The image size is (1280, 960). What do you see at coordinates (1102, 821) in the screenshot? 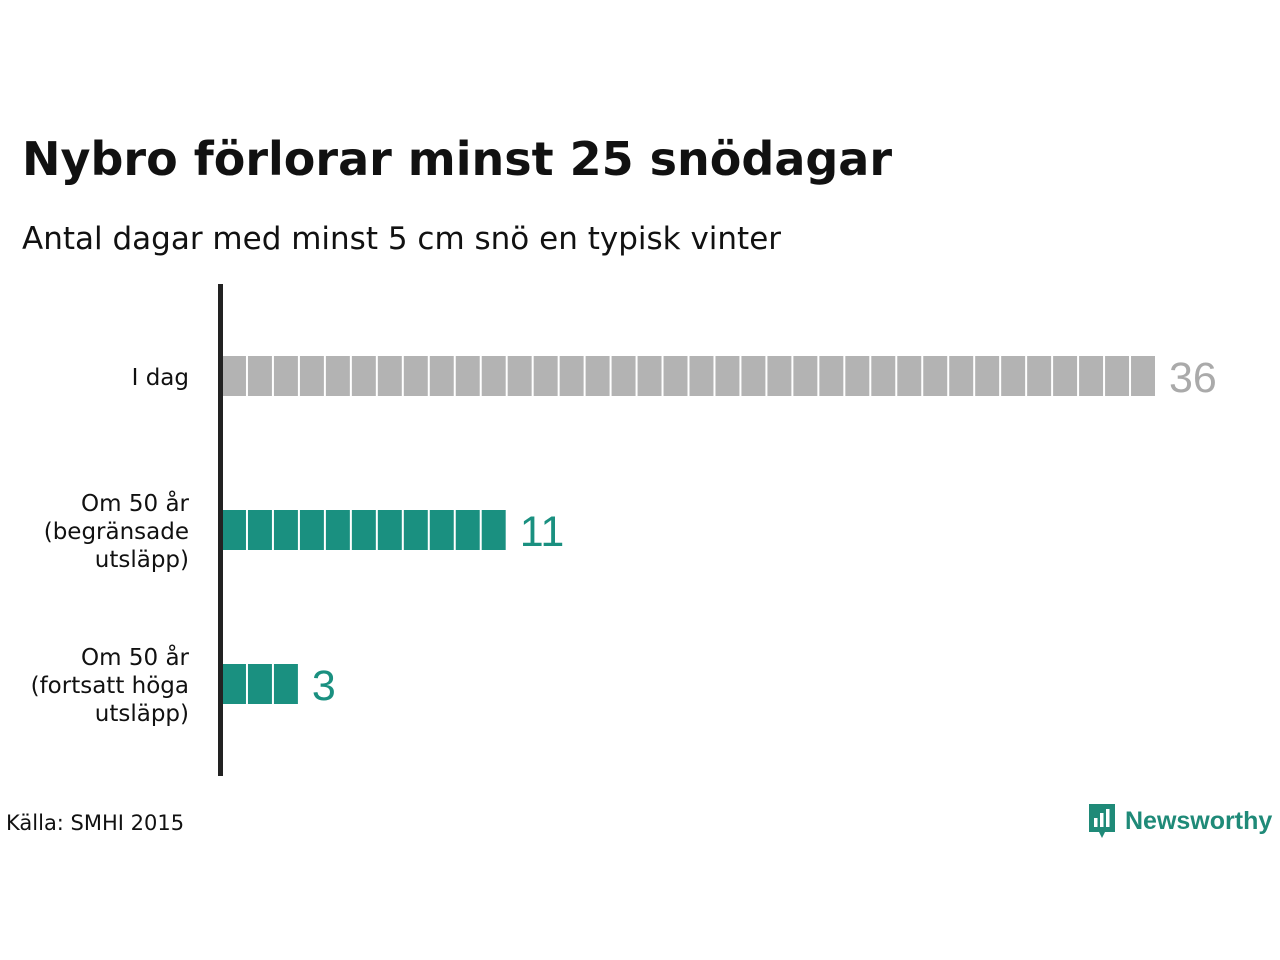
I see `newsworthy-logo-icon` at bounding box center [1102, 821].